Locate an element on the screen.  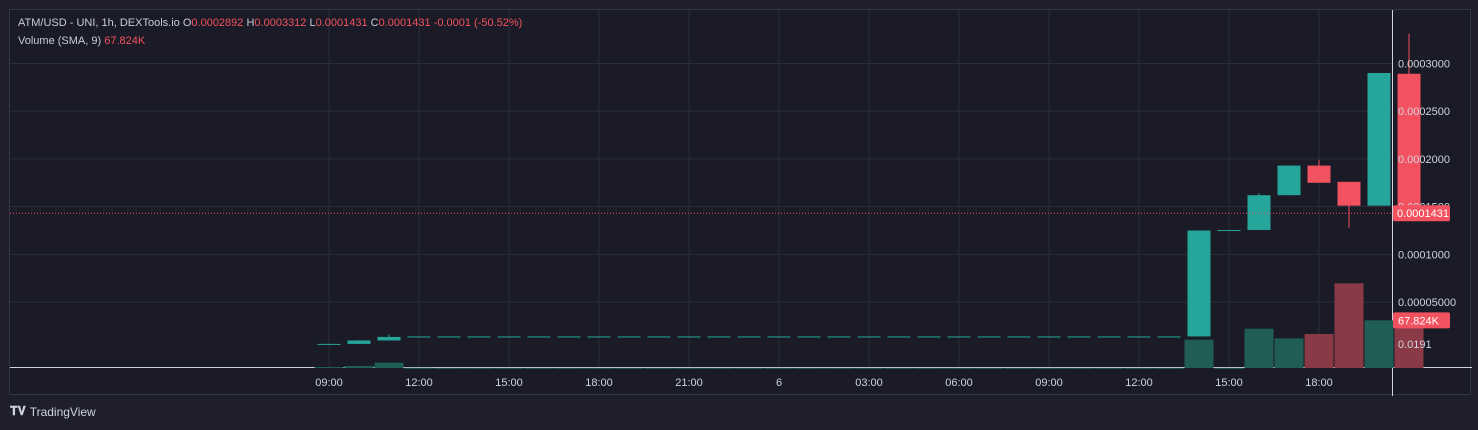
time-tick-label: 18:00 is located at coordinates (599, 383).